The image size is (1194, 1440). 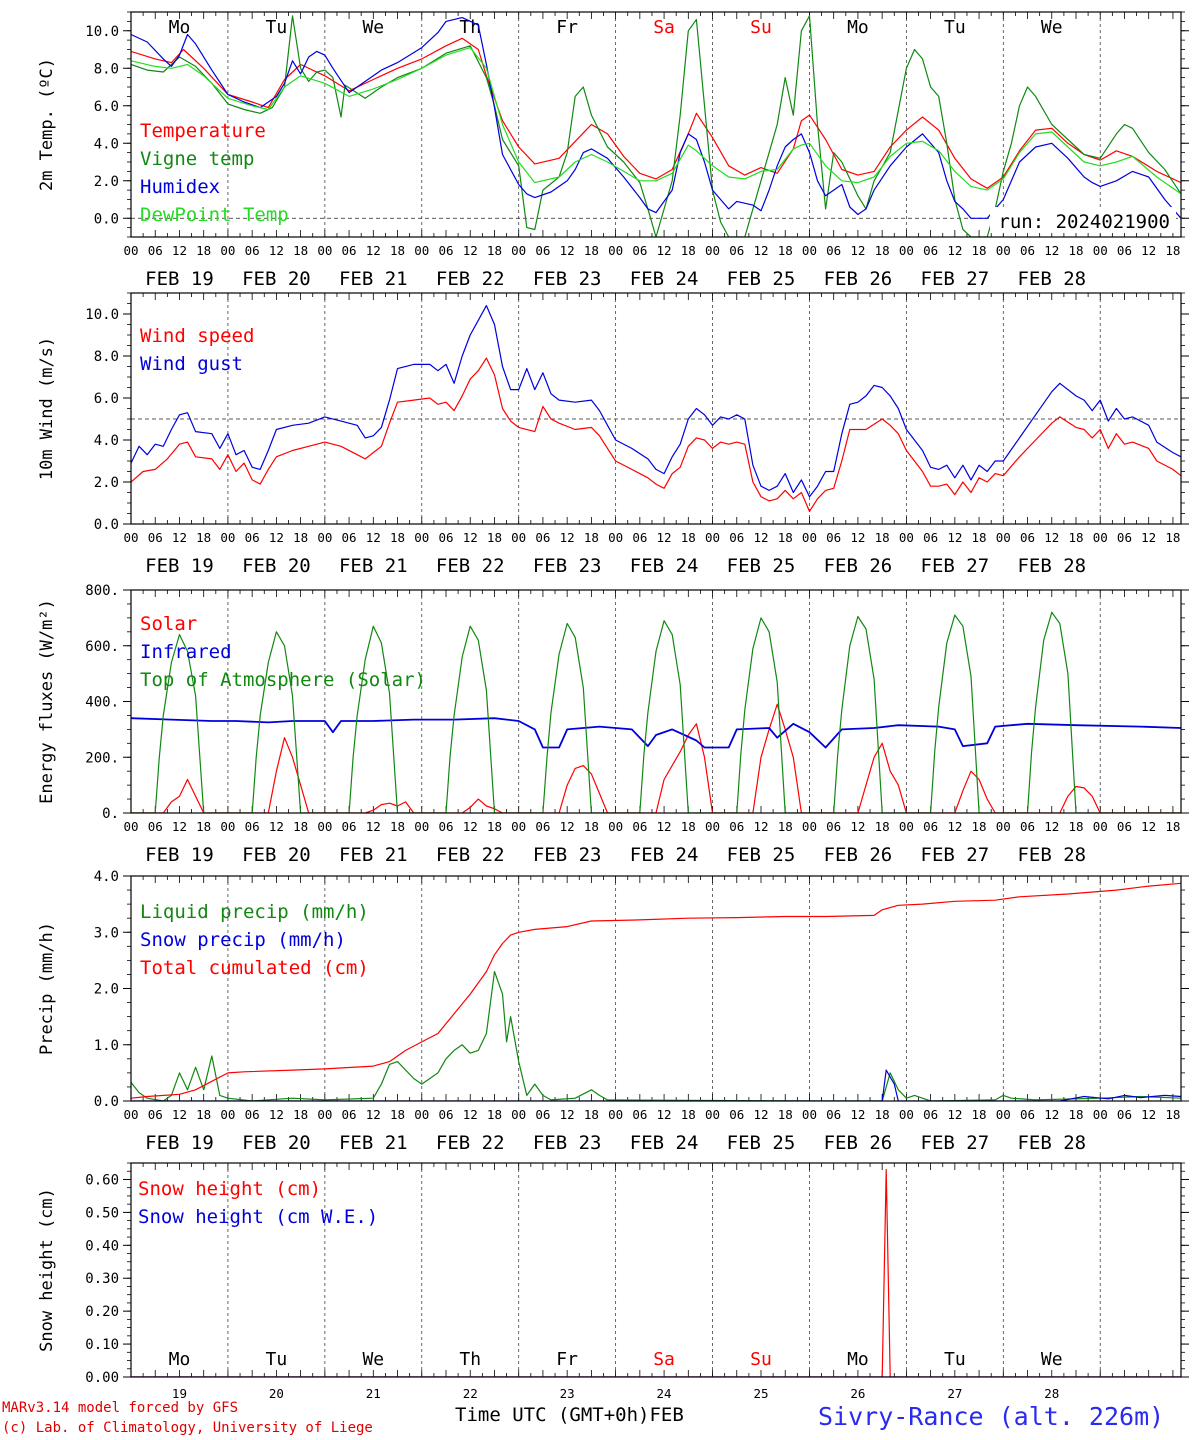 I want to click on day-number-label: 26, so click(x=857, y=1393).